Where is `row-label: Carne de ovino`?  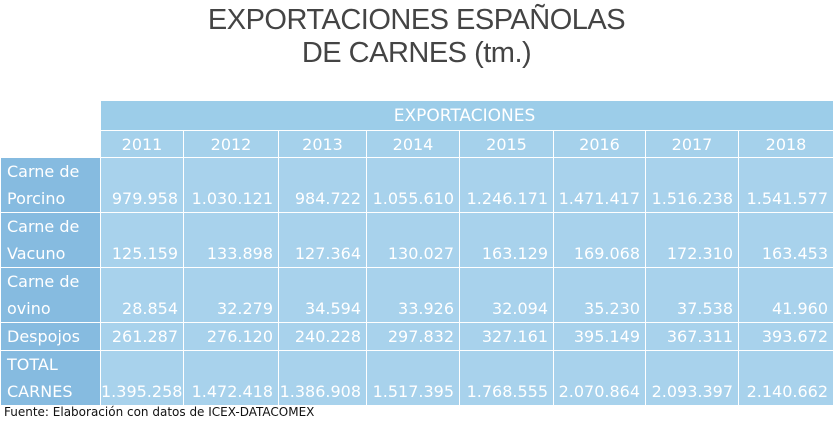
row-label: Carne de ovino is located at coordinates (50, 295).